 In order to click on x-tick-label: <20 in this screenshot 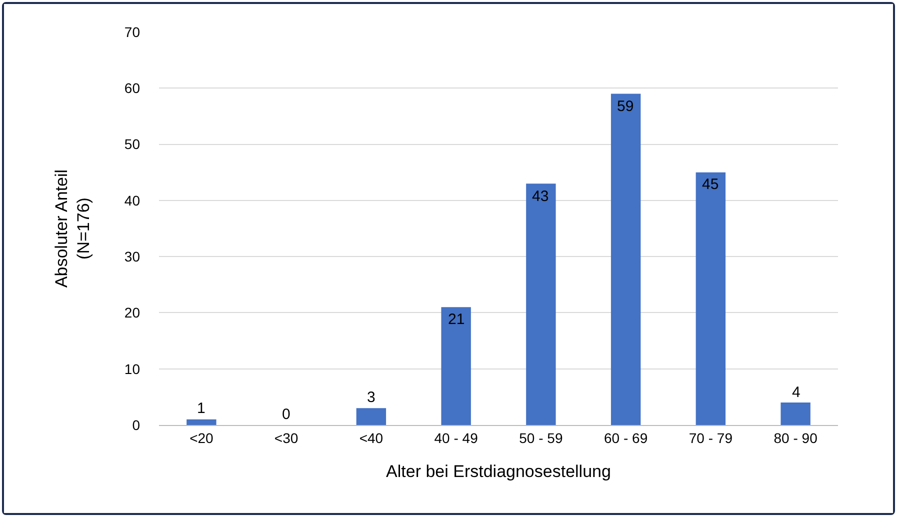, I will do `click(202, 438)`.